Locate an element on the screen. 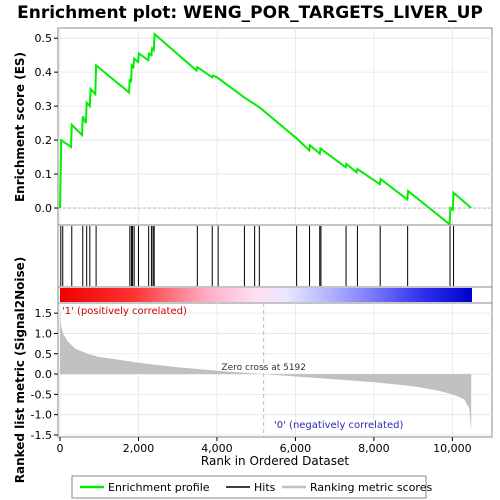 This screenshot has width=500, height=500. metric-y-axis-label: Ranked list metric (Signal2Noise) is located at coordinates (20, 370).